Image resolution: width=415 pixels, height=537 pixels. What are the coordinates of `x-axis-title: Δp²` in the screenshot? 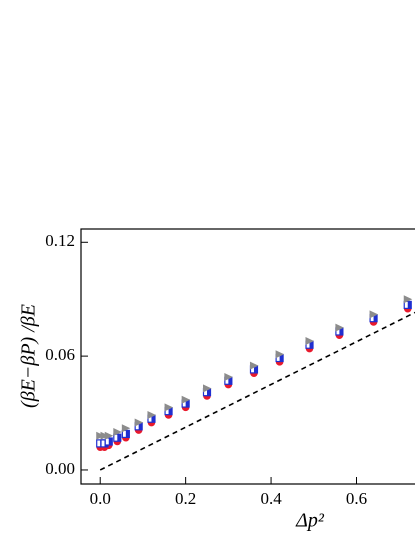 It's located at (310, 521).